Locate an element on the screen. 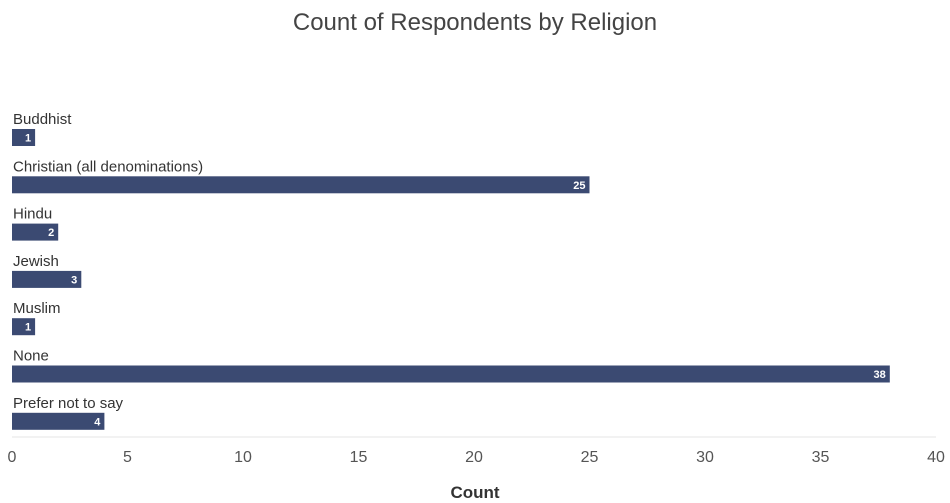  bar-hindu is located at coordinates (35, 232).